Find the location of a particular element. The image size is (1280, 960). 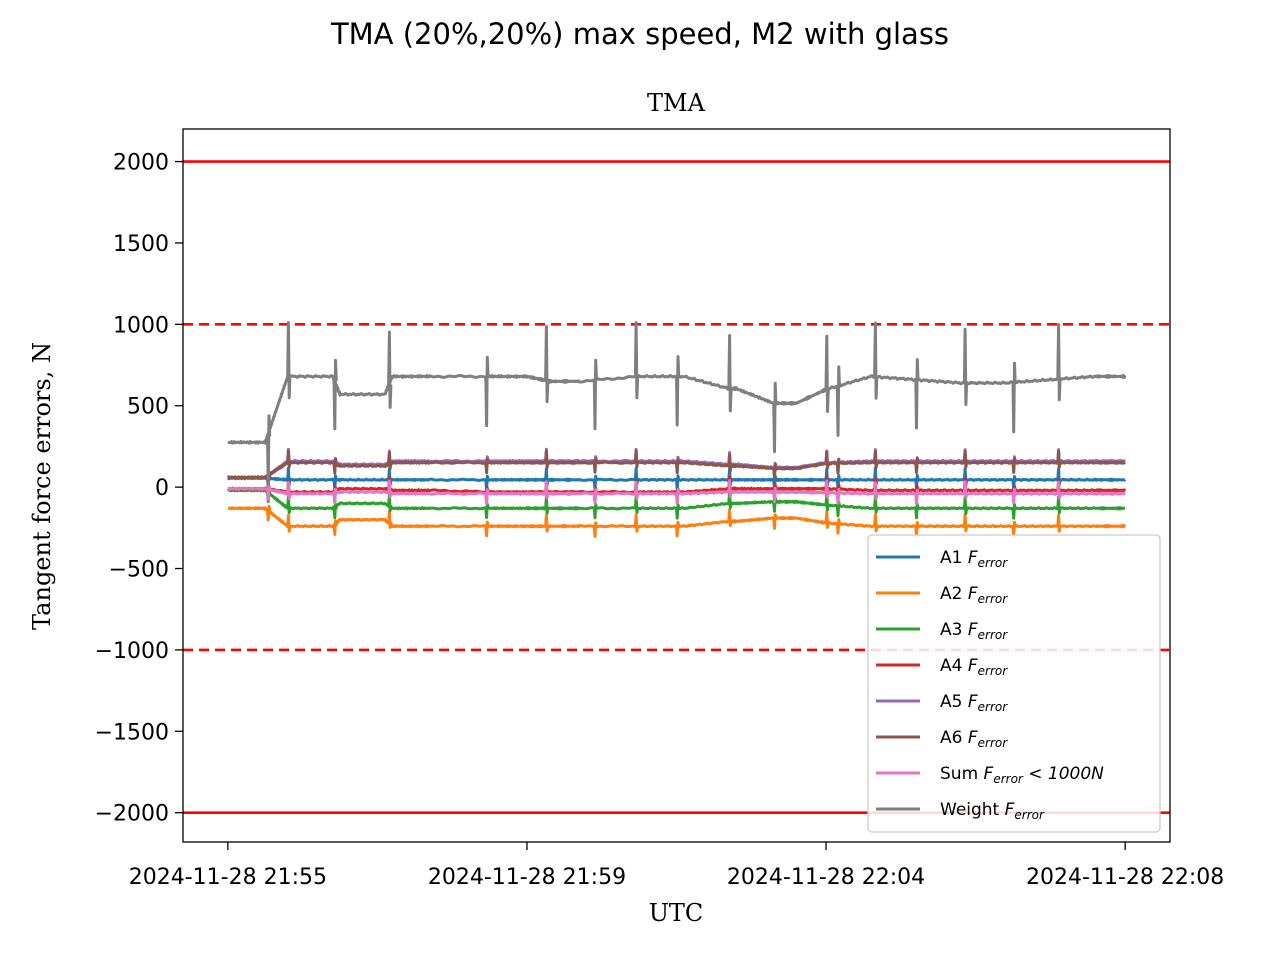

legend-label-a1: A1 Ferror is located at coordinates (974, 559).